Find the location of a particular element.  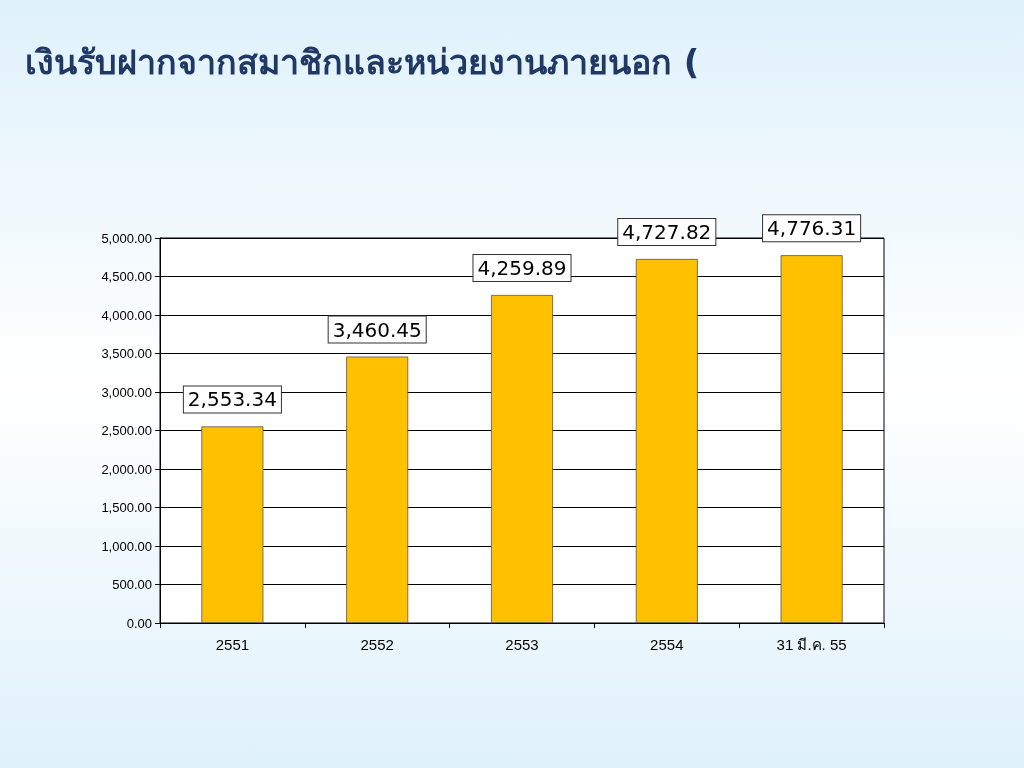

data-label: 2,553.34 is located at coordinates (232, 399).